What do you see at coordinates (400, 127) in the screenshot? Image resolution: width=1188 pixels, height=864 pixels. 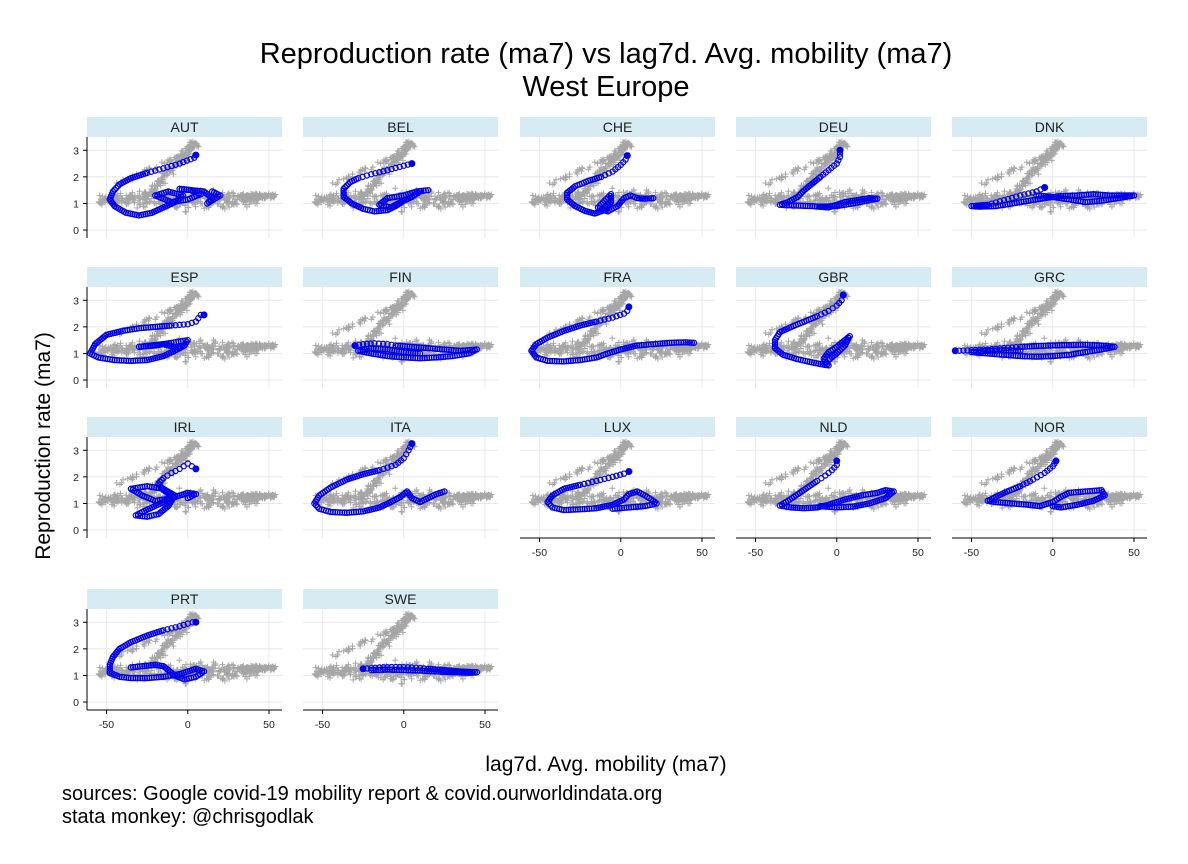 I see `panel-strip` at bounding box center [400, 127].